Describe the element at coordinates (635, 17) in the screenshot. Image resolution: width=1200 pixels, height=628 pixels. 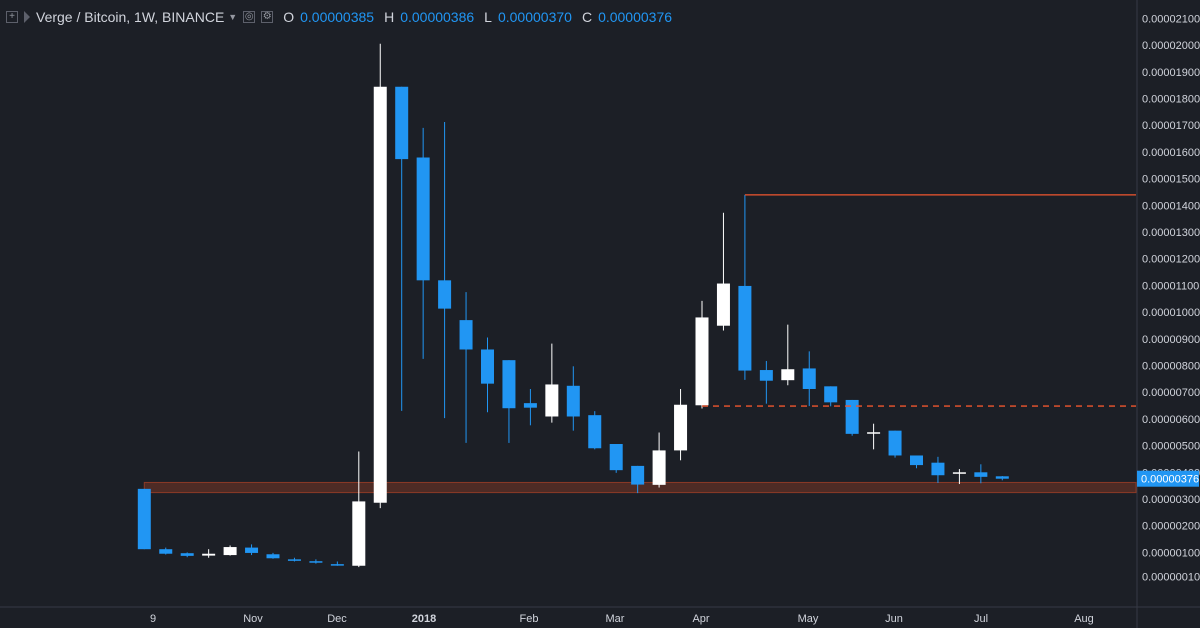
I see `close-value: 0.00000376` at that location.